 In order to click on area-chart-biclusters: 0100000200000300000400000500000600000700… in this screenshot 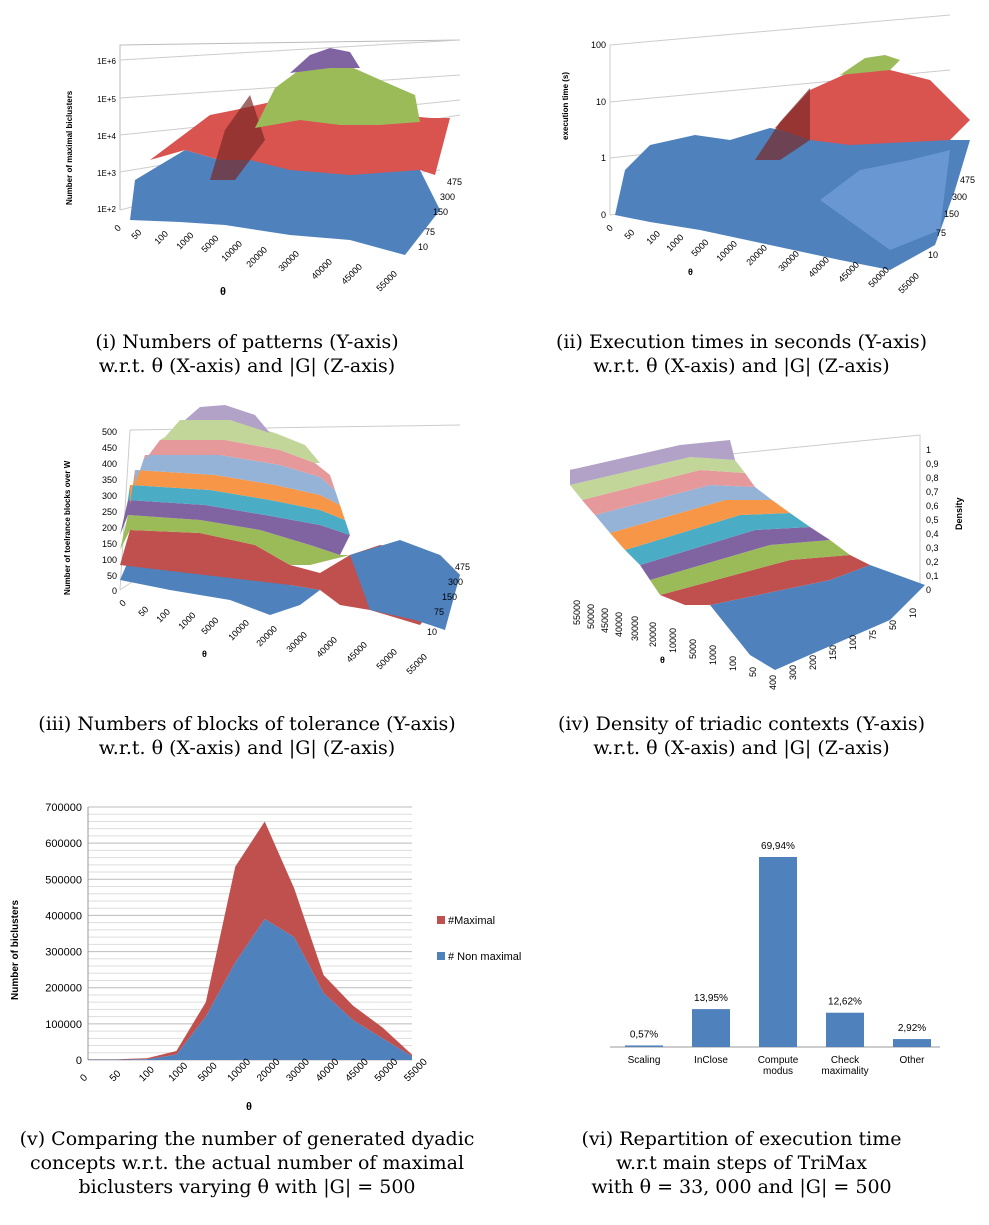, I will do `click(265, 957)`.